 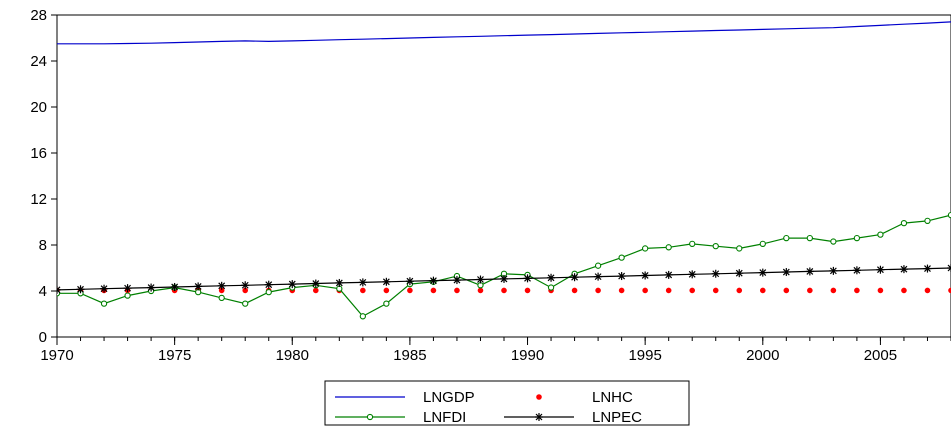 I want to click on lngdp-line, so click(x=504, y=33).